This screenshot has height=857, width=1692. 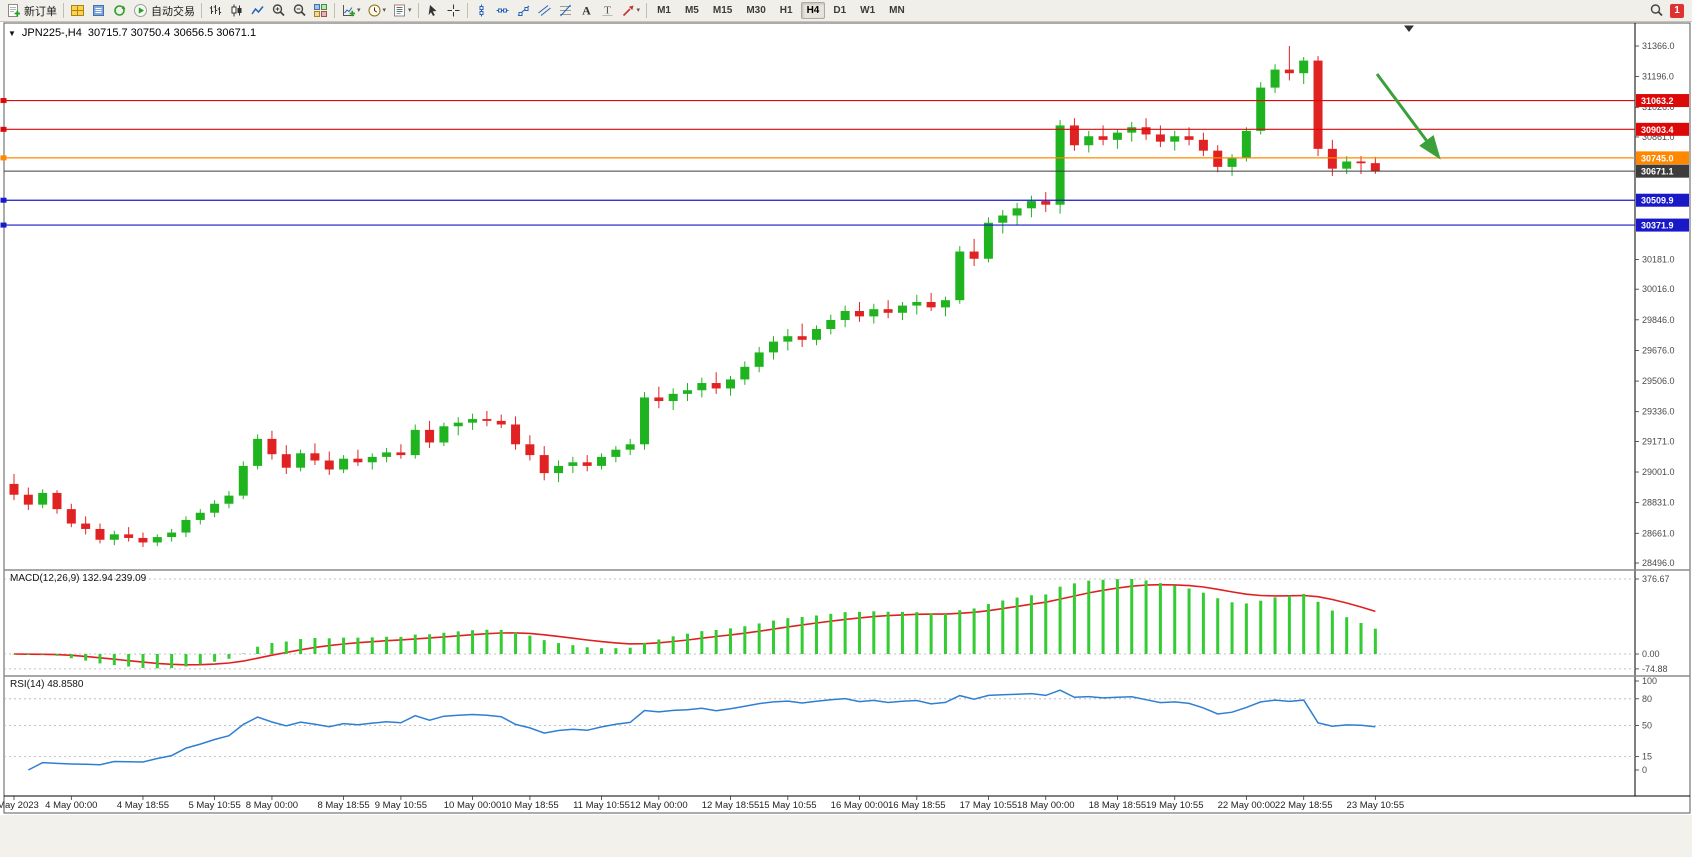 What do you see at coordinates (481, 10) in the screenshot?
I see `vertical-line-button` at bounding box center [481, 10].